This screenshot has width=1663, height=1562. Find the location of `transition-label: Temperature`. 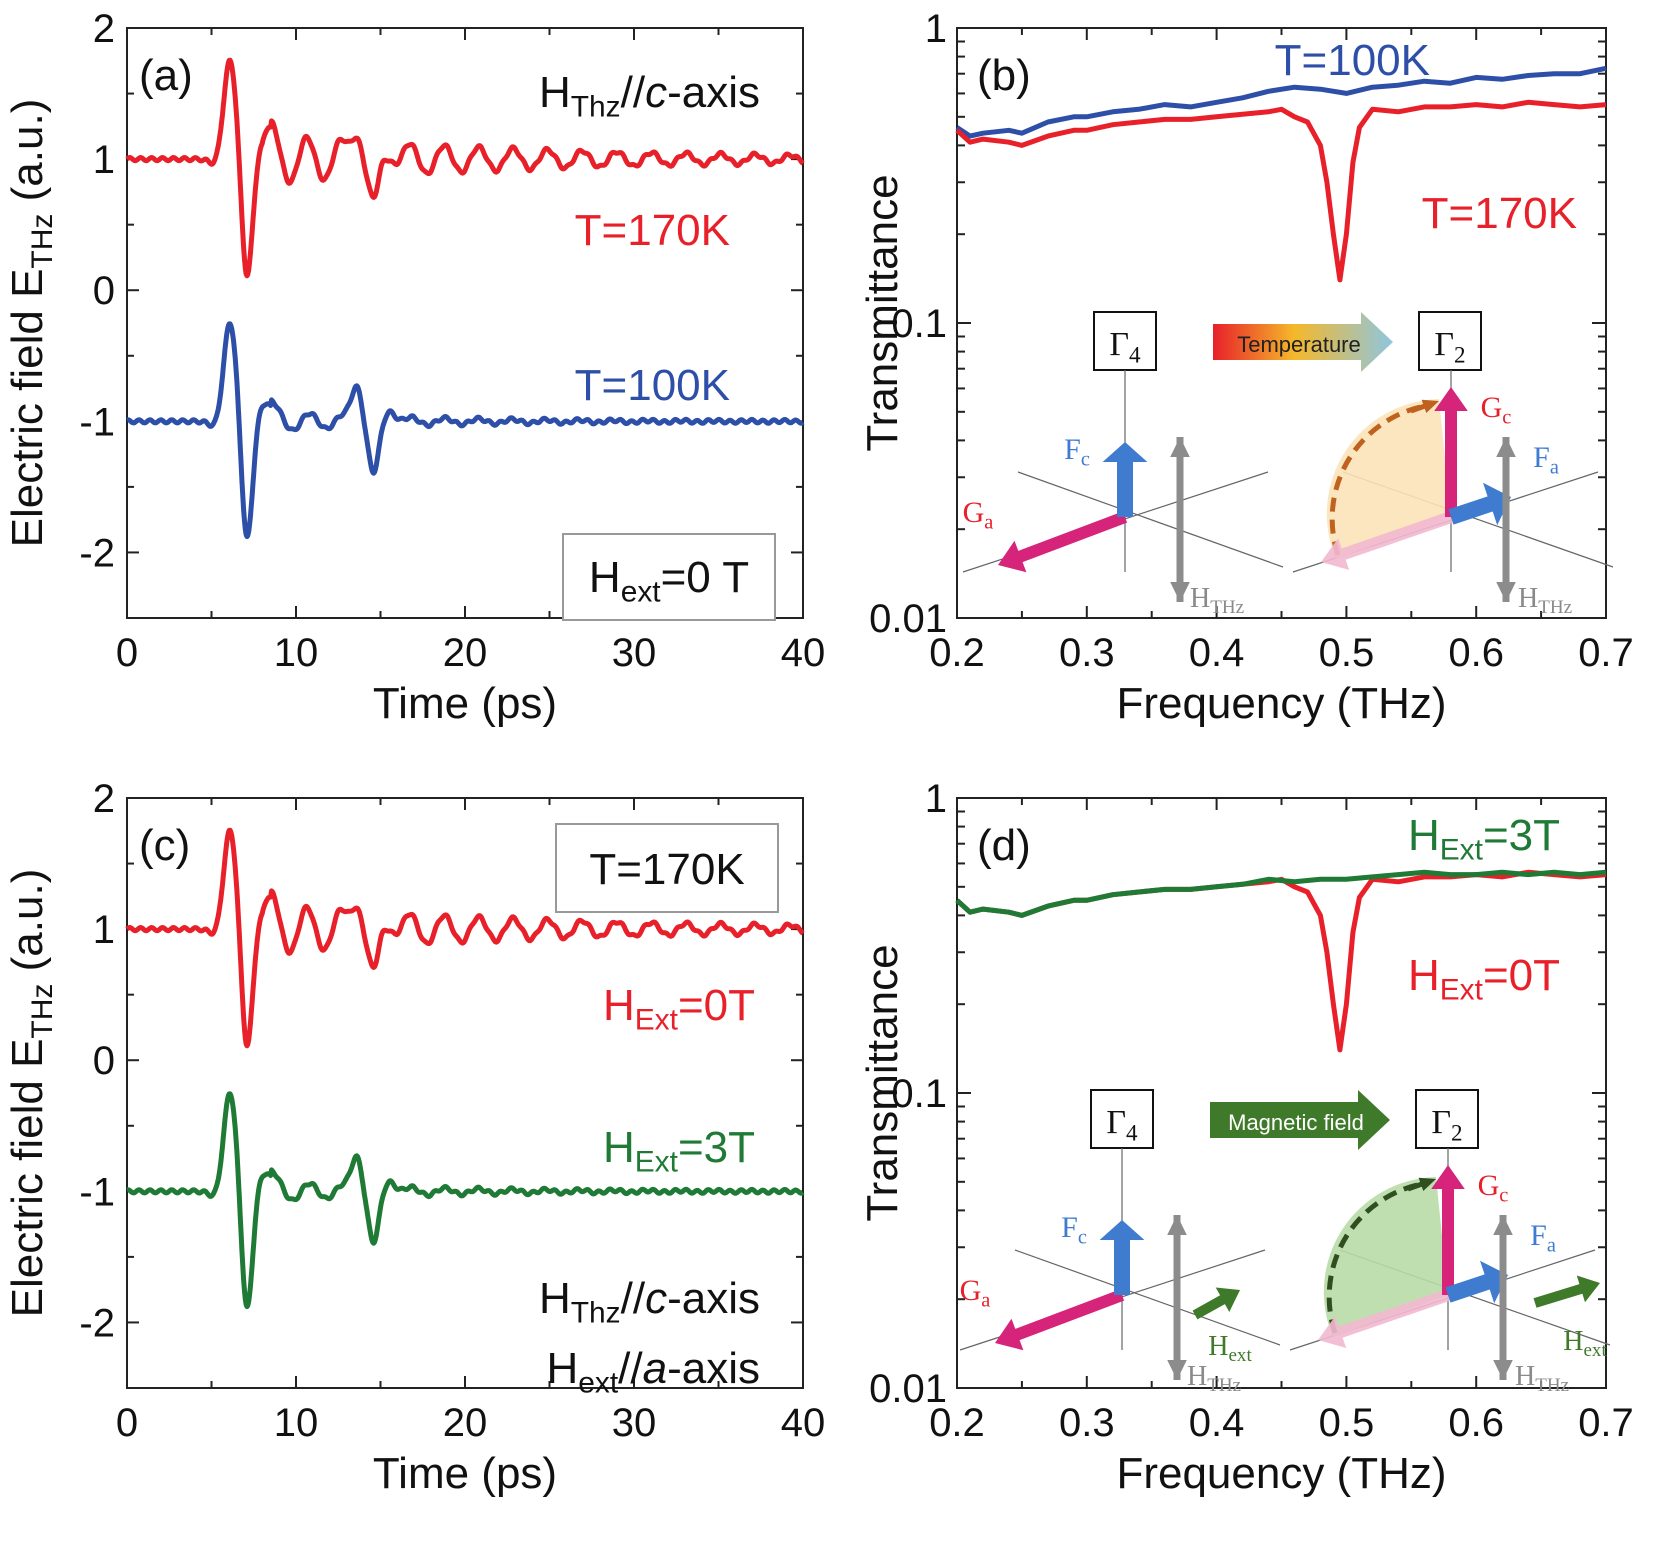

transition-label: Temperature is located at coordinates (1299, 344).